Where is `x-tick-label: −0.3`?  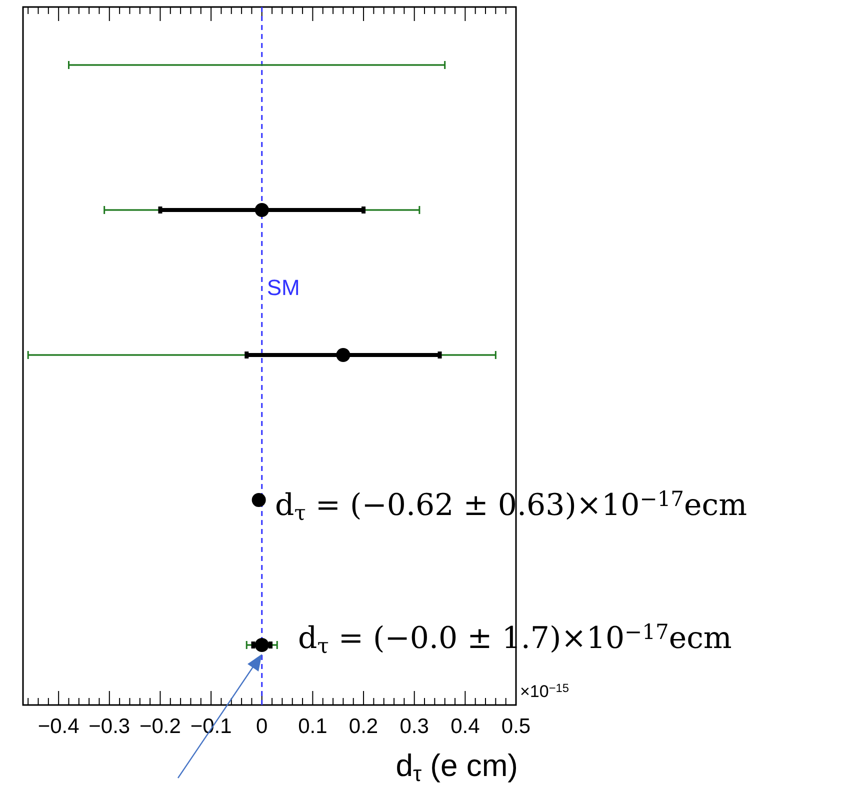 x-tick-label: −0.3 is located at coordinates (109, 726).